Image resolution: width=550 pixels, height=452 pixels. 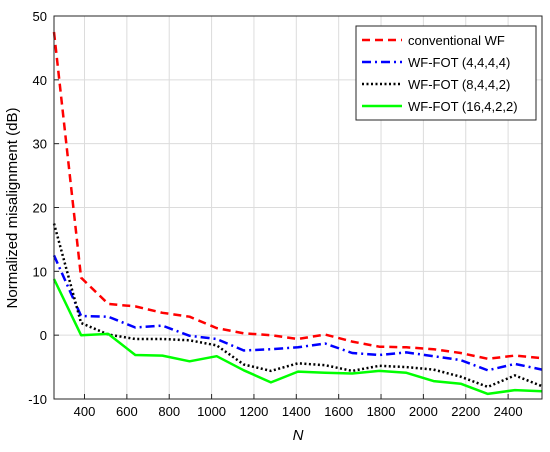 I want to click on y-tick-label: 40, so click(x=40, y=80).